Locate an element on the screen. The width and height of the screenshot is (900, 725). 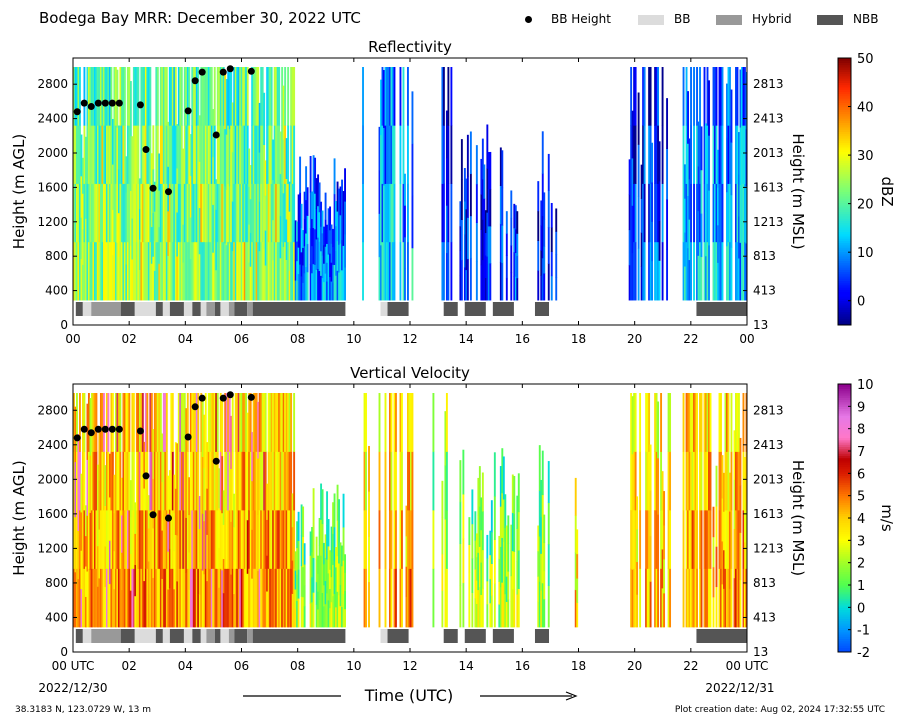
x-tick-label: 12 is located at coordinates (409, 666).